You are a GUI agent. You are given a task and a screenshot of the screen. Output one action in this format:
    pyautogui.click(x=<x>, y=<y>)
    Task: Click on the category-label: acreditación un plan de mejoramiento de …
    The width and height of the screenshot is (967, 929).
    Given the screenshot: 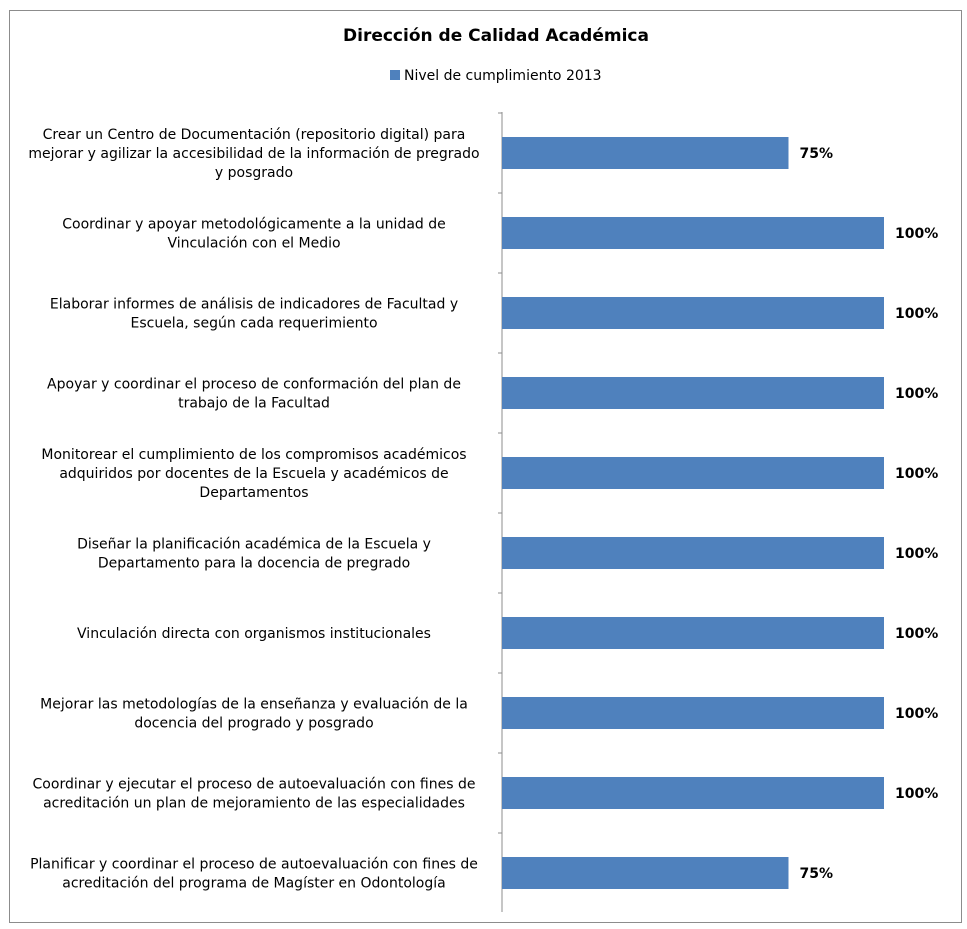 What is the action you would take?
    pyautogui.click(x=254, y=804)
    